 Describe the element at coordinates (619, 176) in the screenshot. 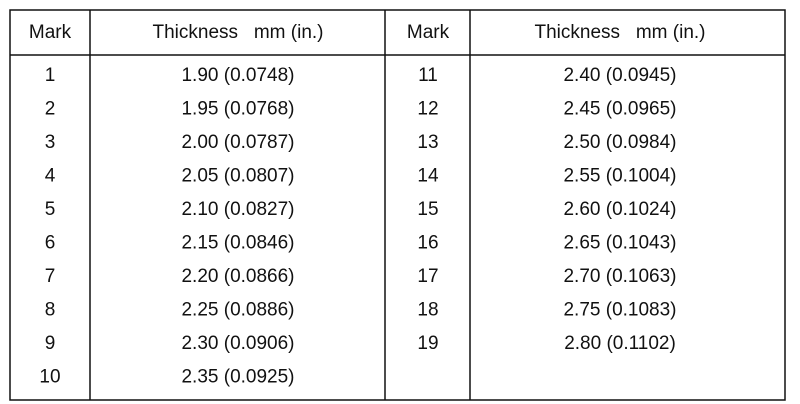

I see `thickness-cell: 2.55 (0.1004)` at that location.